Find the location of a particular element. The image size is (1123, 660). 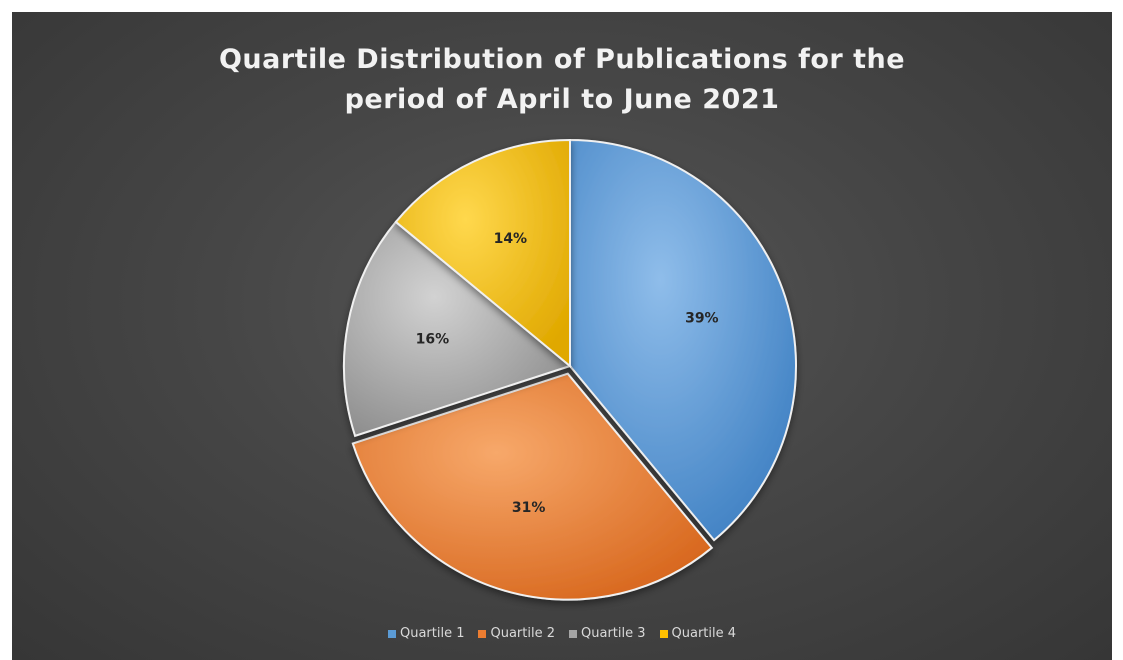

legend-item-quartile-2: Quartile 2 is located at coordinates (516, 633).